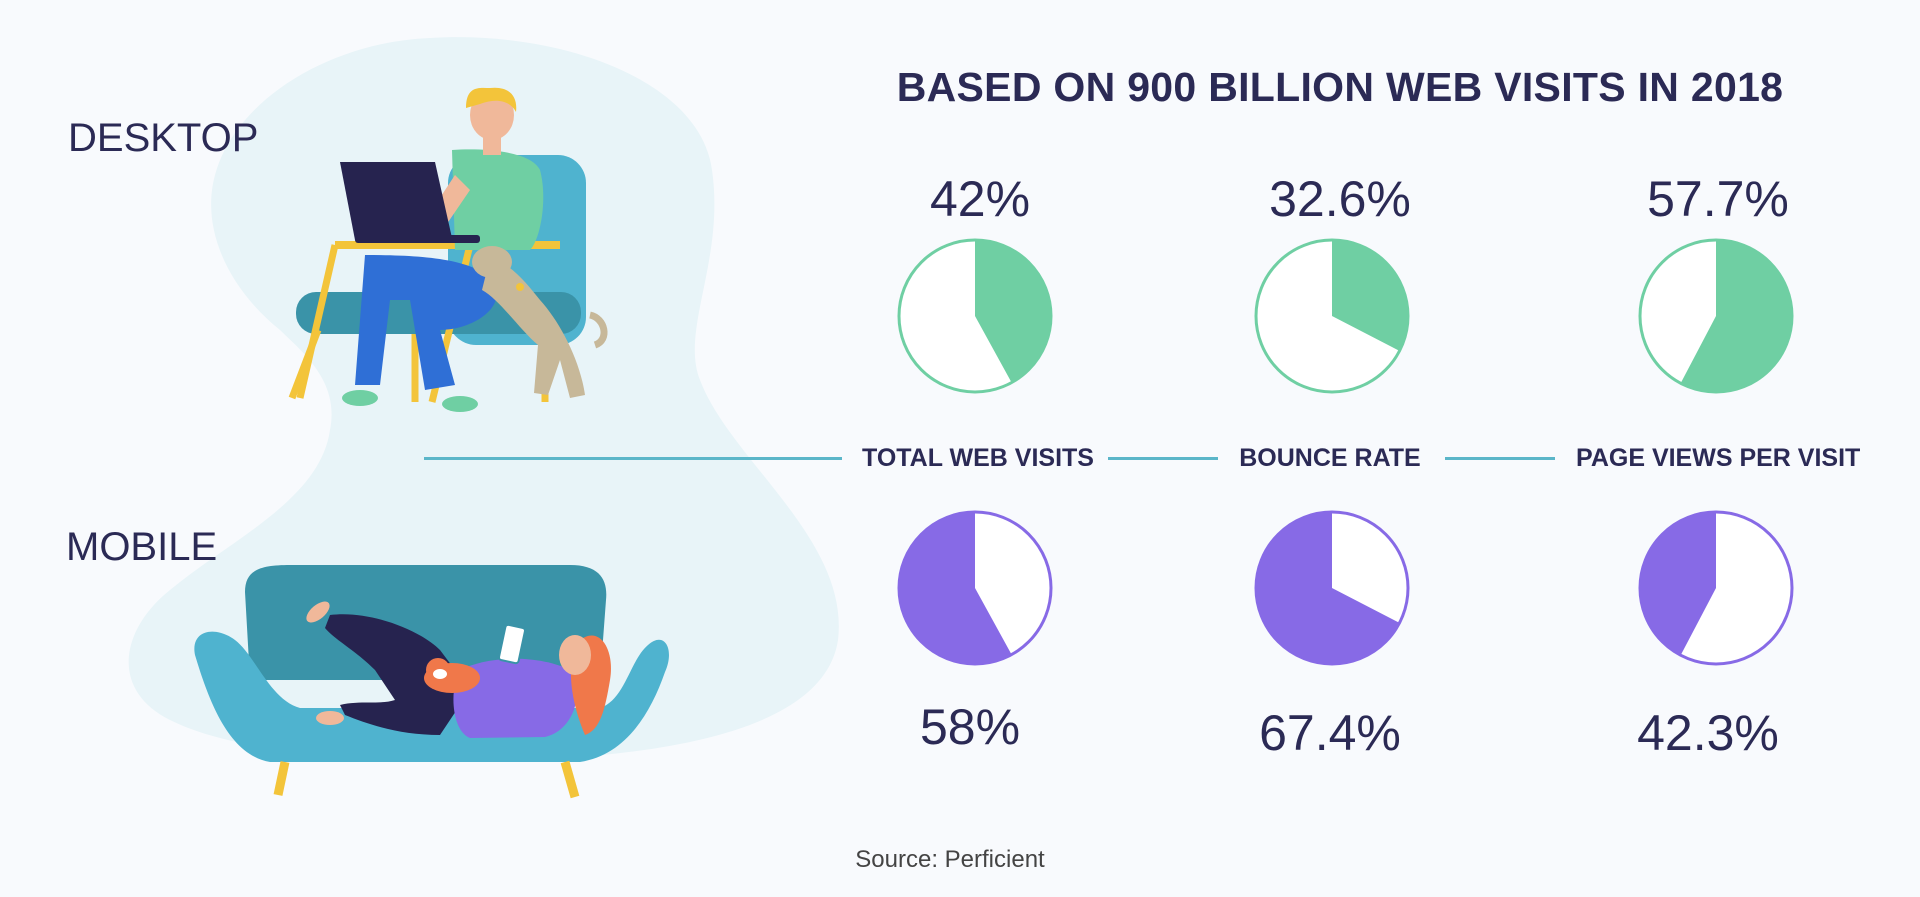  What do you see at coordinates (448, 249) in the screenshot?
I see `desktop-person-icon` at bounding box center [448, 249].